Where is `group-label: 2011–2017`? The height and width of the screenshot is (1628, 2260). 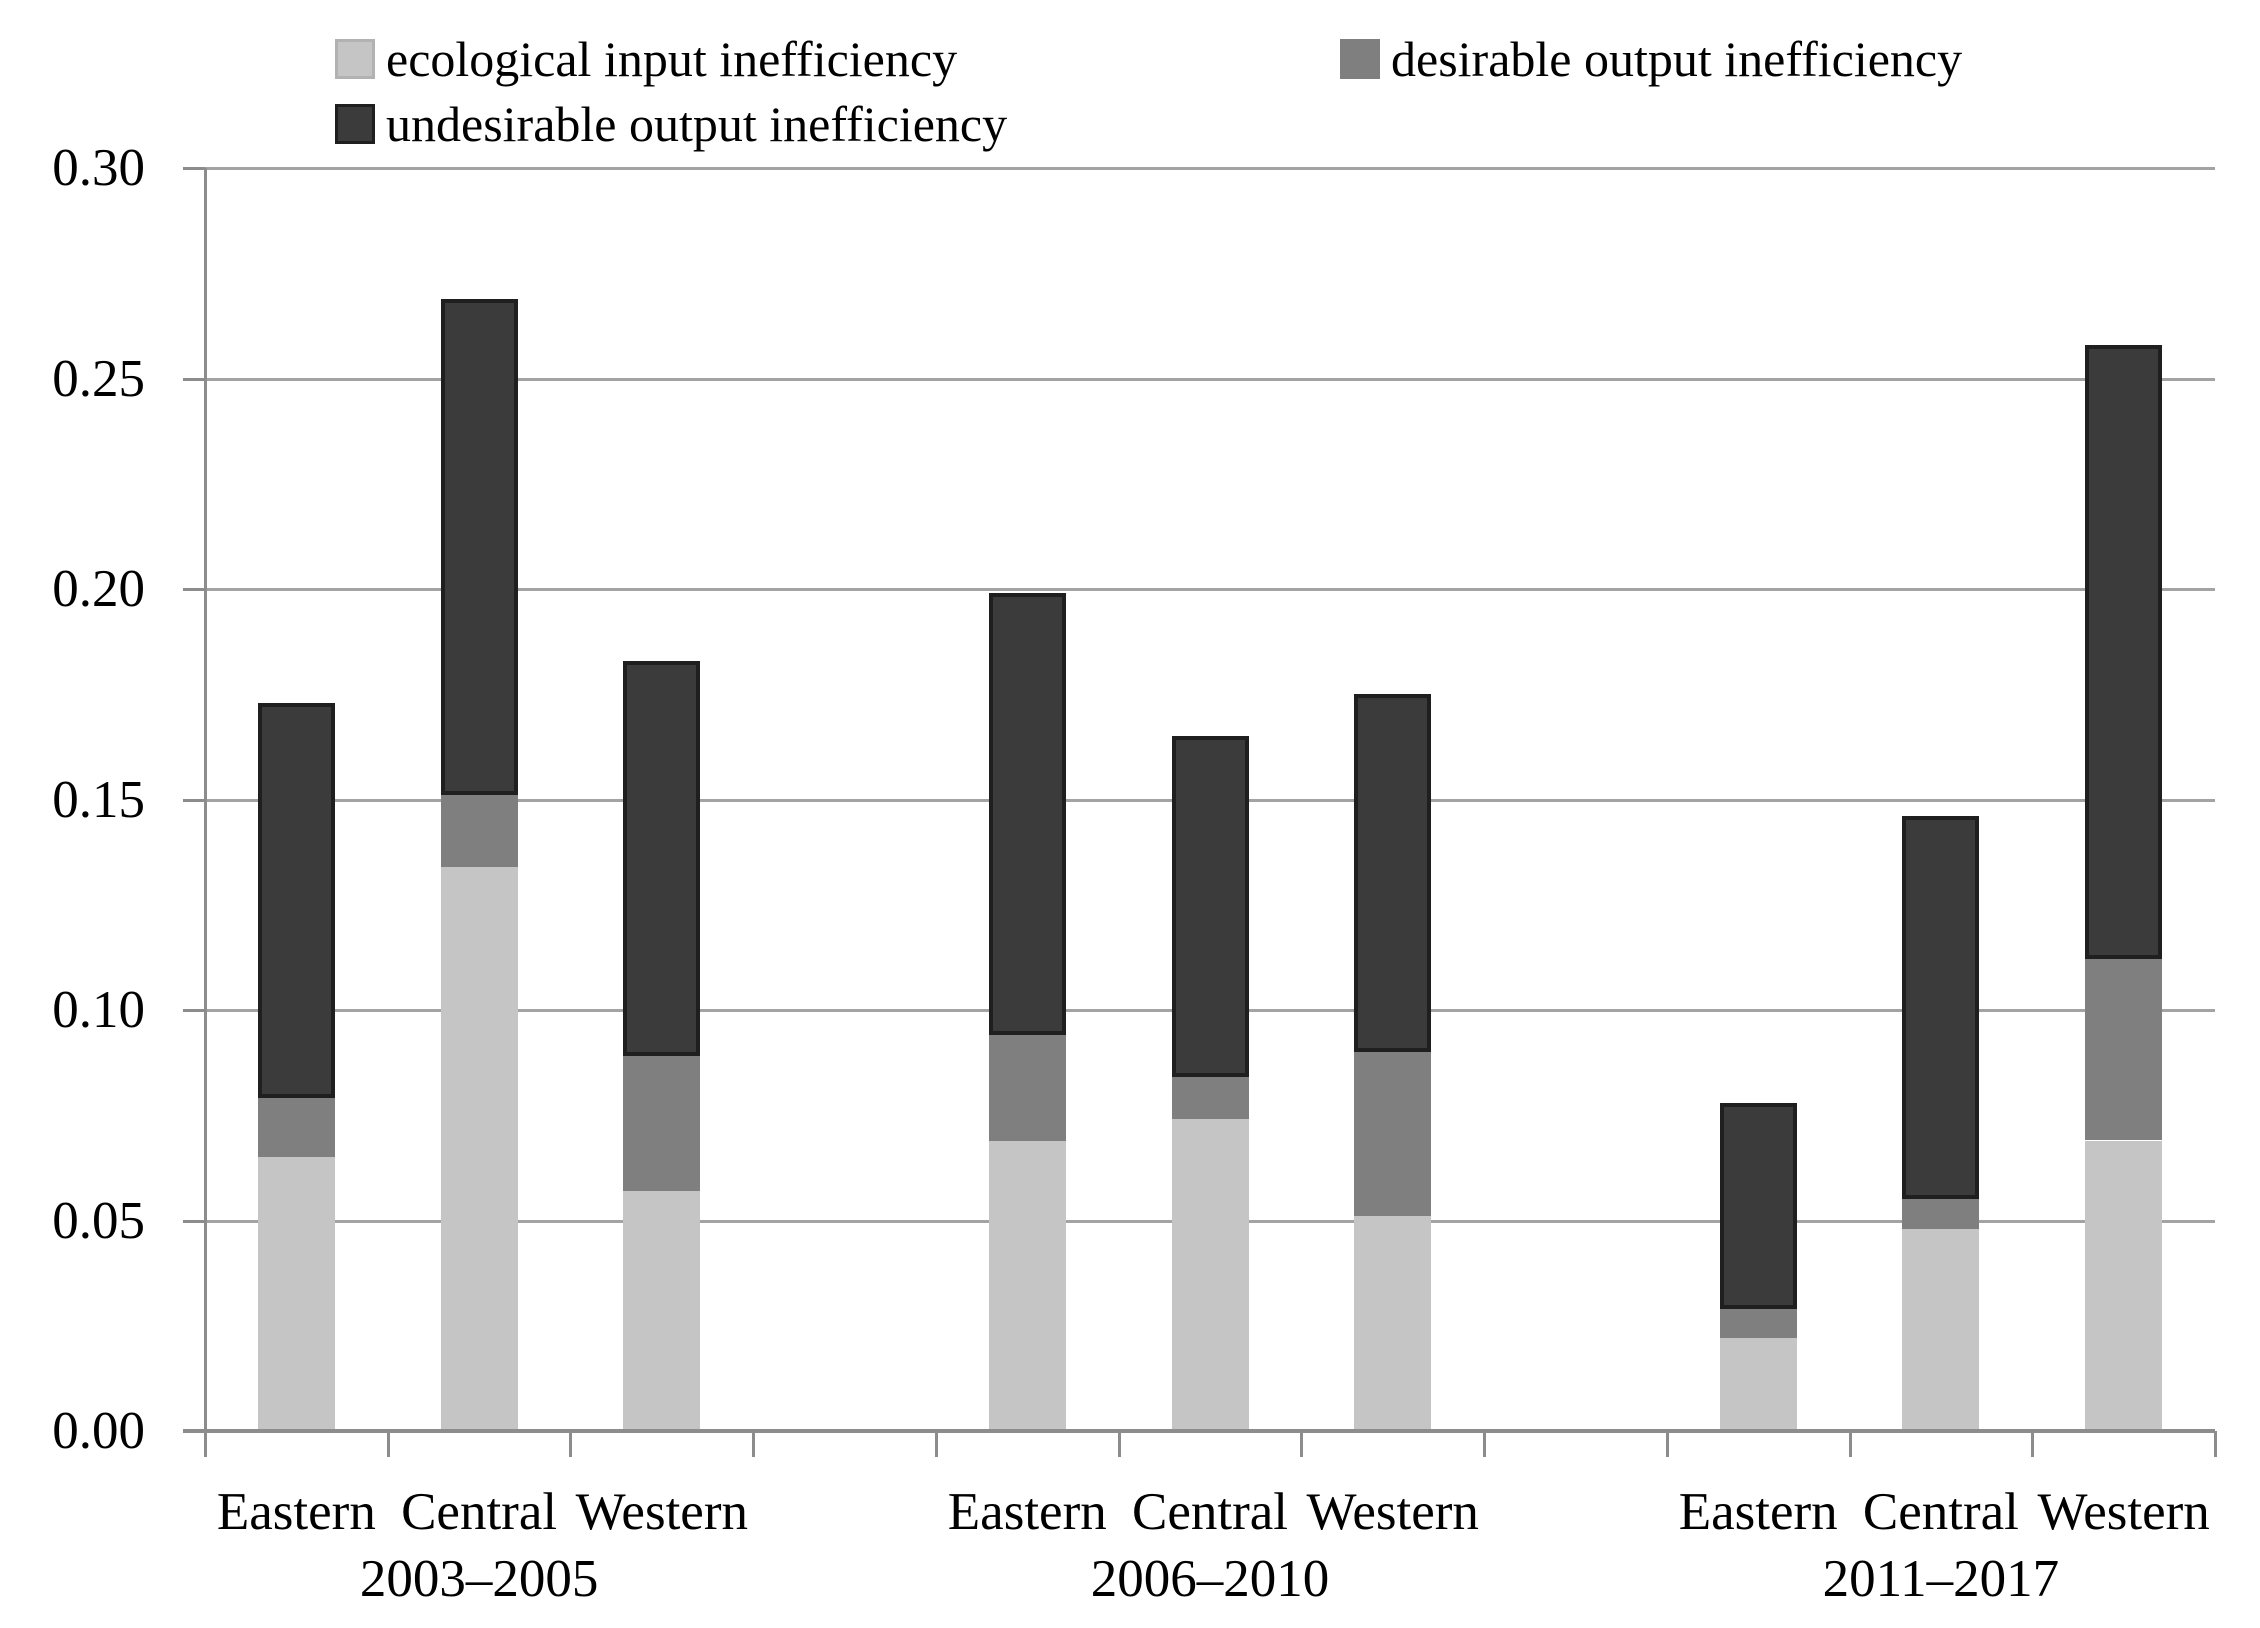 group-label: 2011–2017 is located at coordinates (1941, 1579).